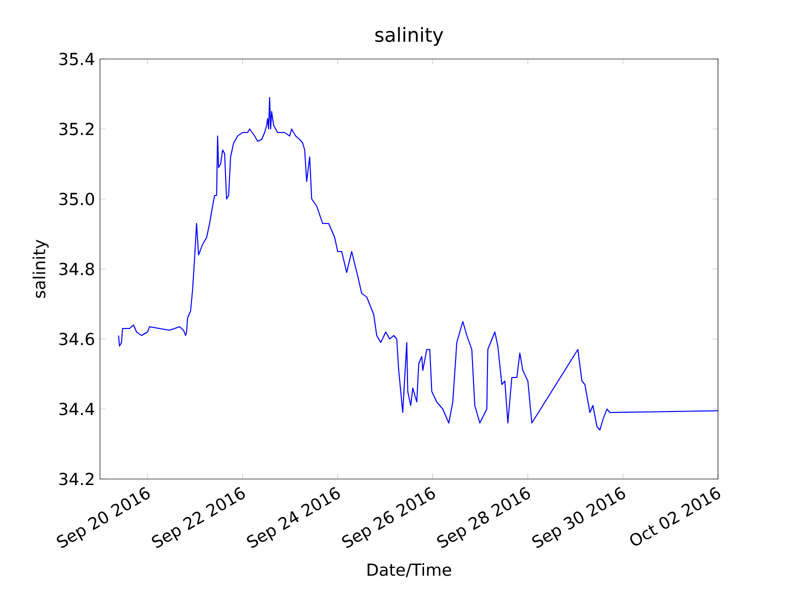  What do you see at coordinates (409, 36) in the screenshot?
I see `chart-title: salinity` at bounding box center [409, 36].